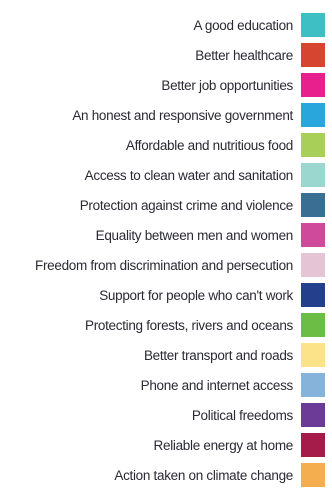 The image size is (332, 490). I want to click on legend-label: Protecting forests, rivers and oceans, so click(188, 325).